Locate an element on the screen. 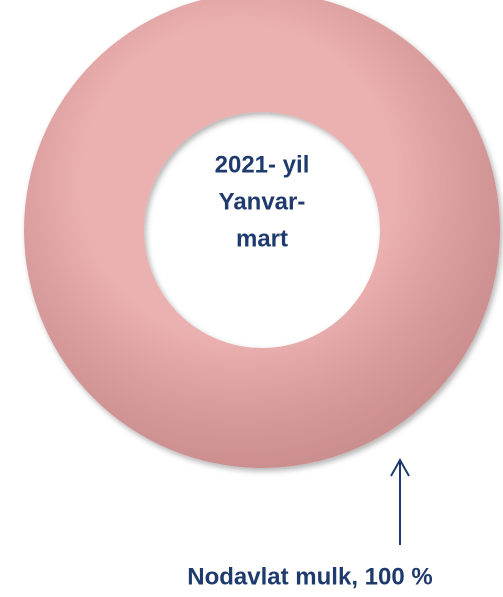  center-text-line: Yanvar- is located at coordinates (262, 201).